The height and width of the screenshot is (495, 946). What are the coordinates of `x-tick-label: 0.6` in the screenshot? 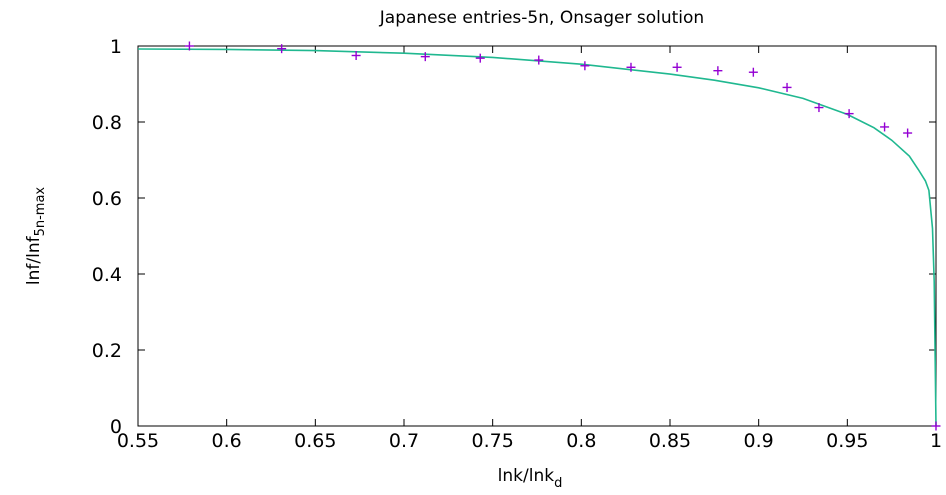 It's located at (227, 441).